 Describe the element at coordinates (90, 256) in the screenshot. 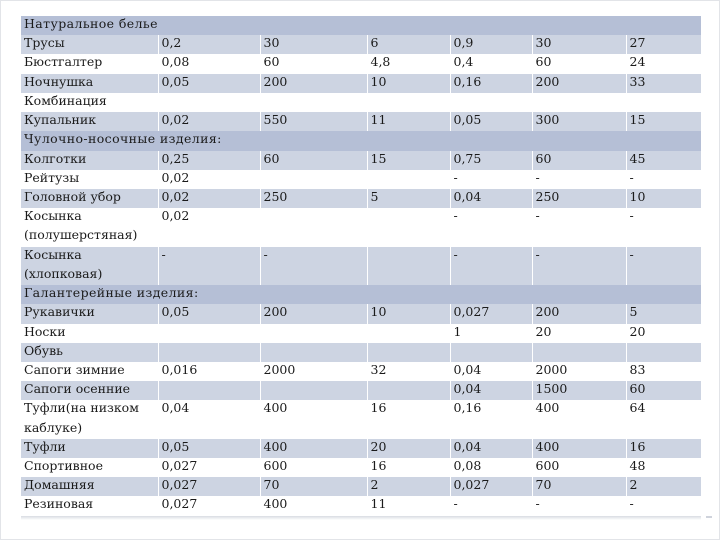

I see `item-name-cell: Косынка` at that location.